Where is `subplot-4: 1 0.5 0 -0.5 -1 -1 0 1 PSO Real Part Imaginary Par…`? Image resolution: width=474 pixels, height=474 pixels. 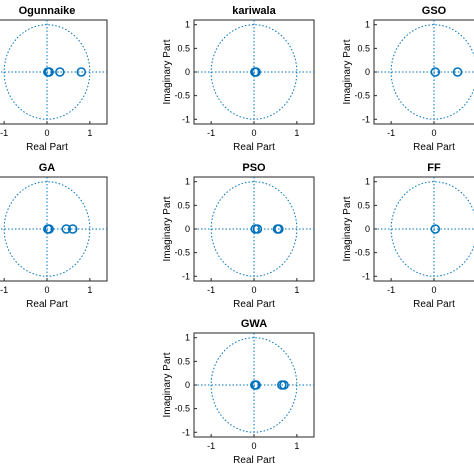
subplot-4: 1 0.5 0 -0.5 -1 -1 0 1 PSO Real Part Imaginary Par… is located at coordinates (238, 236).